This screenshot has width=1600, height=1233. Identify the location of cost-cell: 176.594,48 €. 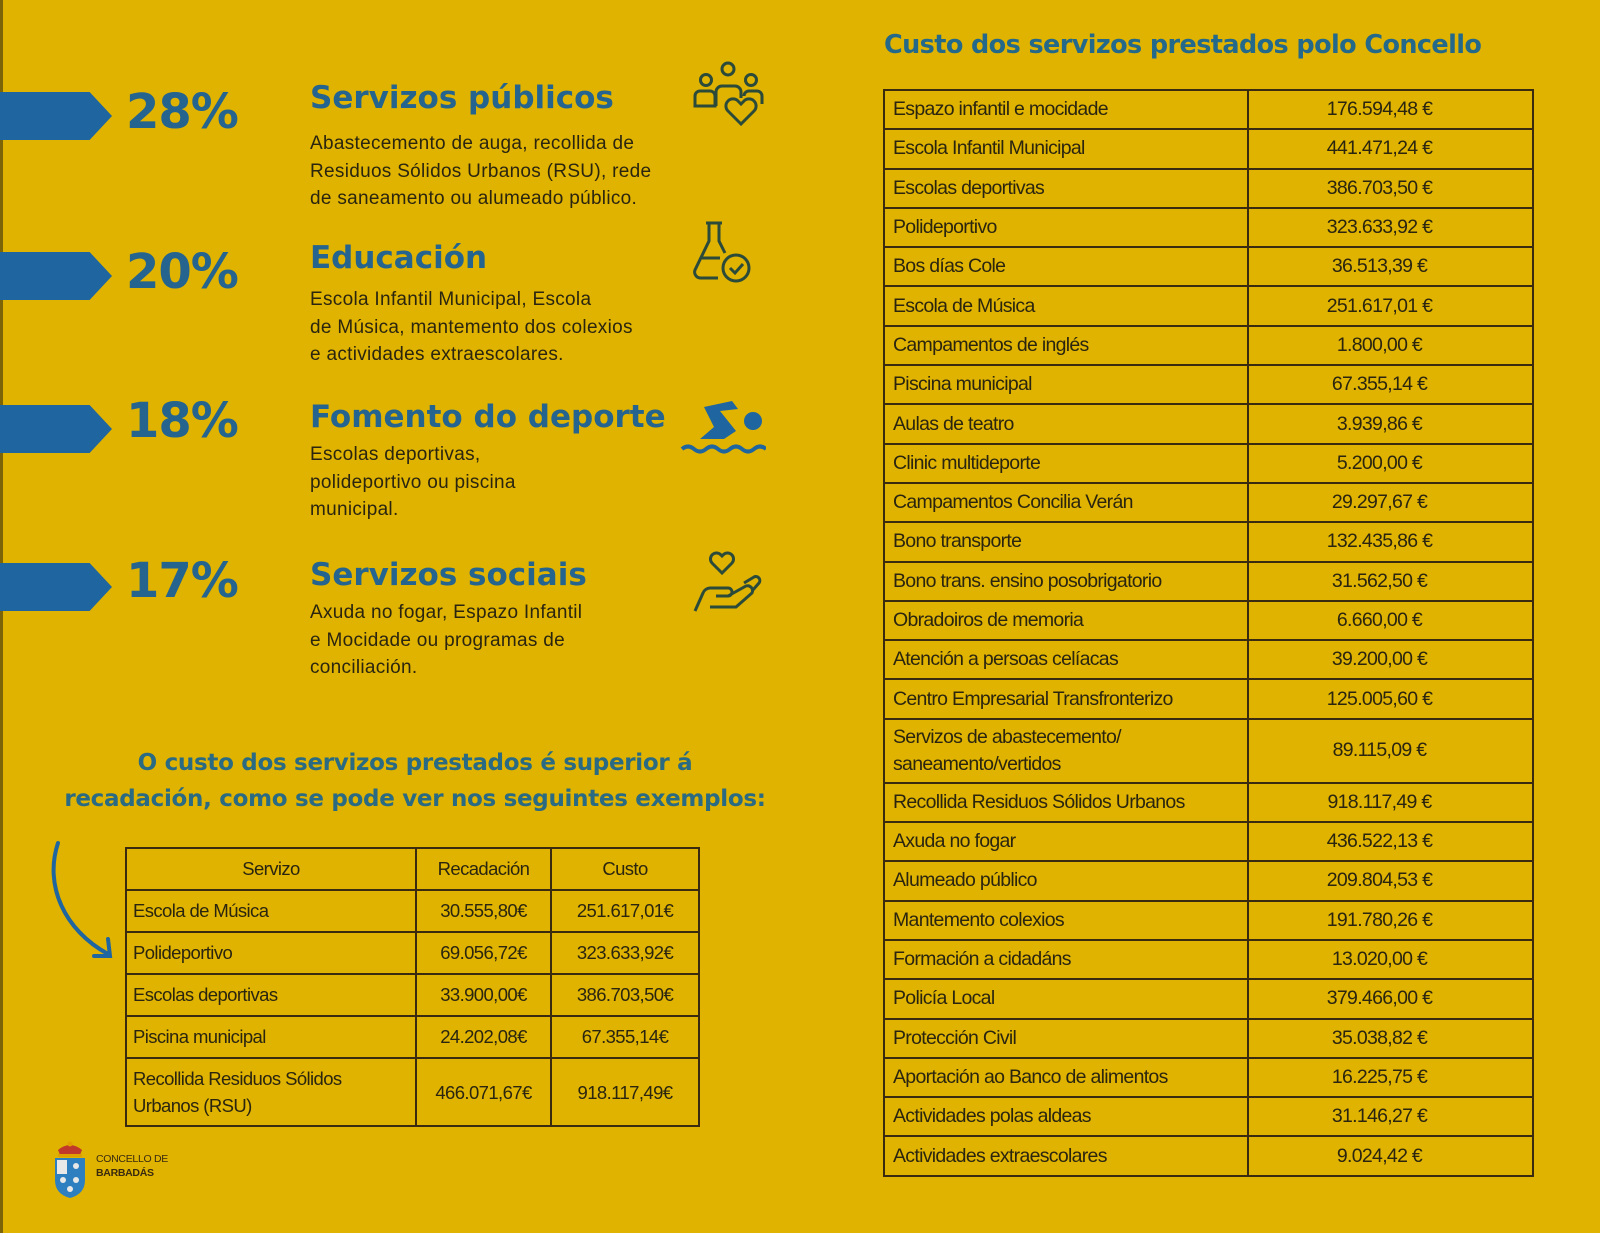
(1390, 109).